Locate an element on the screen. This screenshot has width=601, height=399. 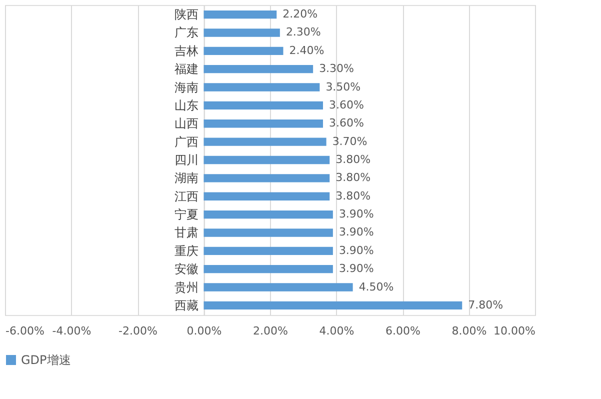
data-label: 3.30% is located at coordinates (336, 69).